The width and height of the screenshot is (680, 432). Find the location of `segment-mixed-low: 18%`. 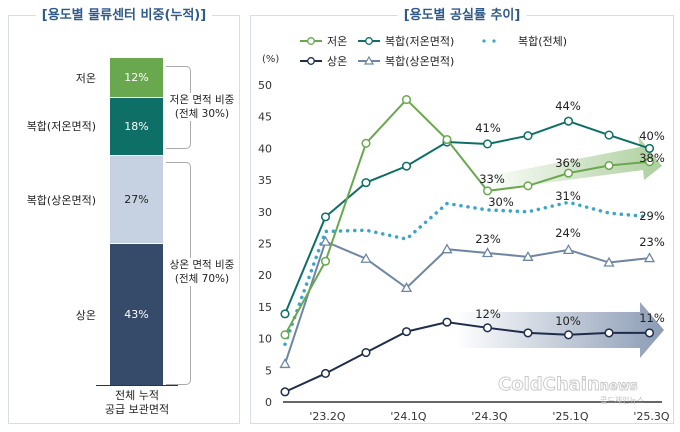

segment-mixed-low: 18% is located at coordinates (136, 126).